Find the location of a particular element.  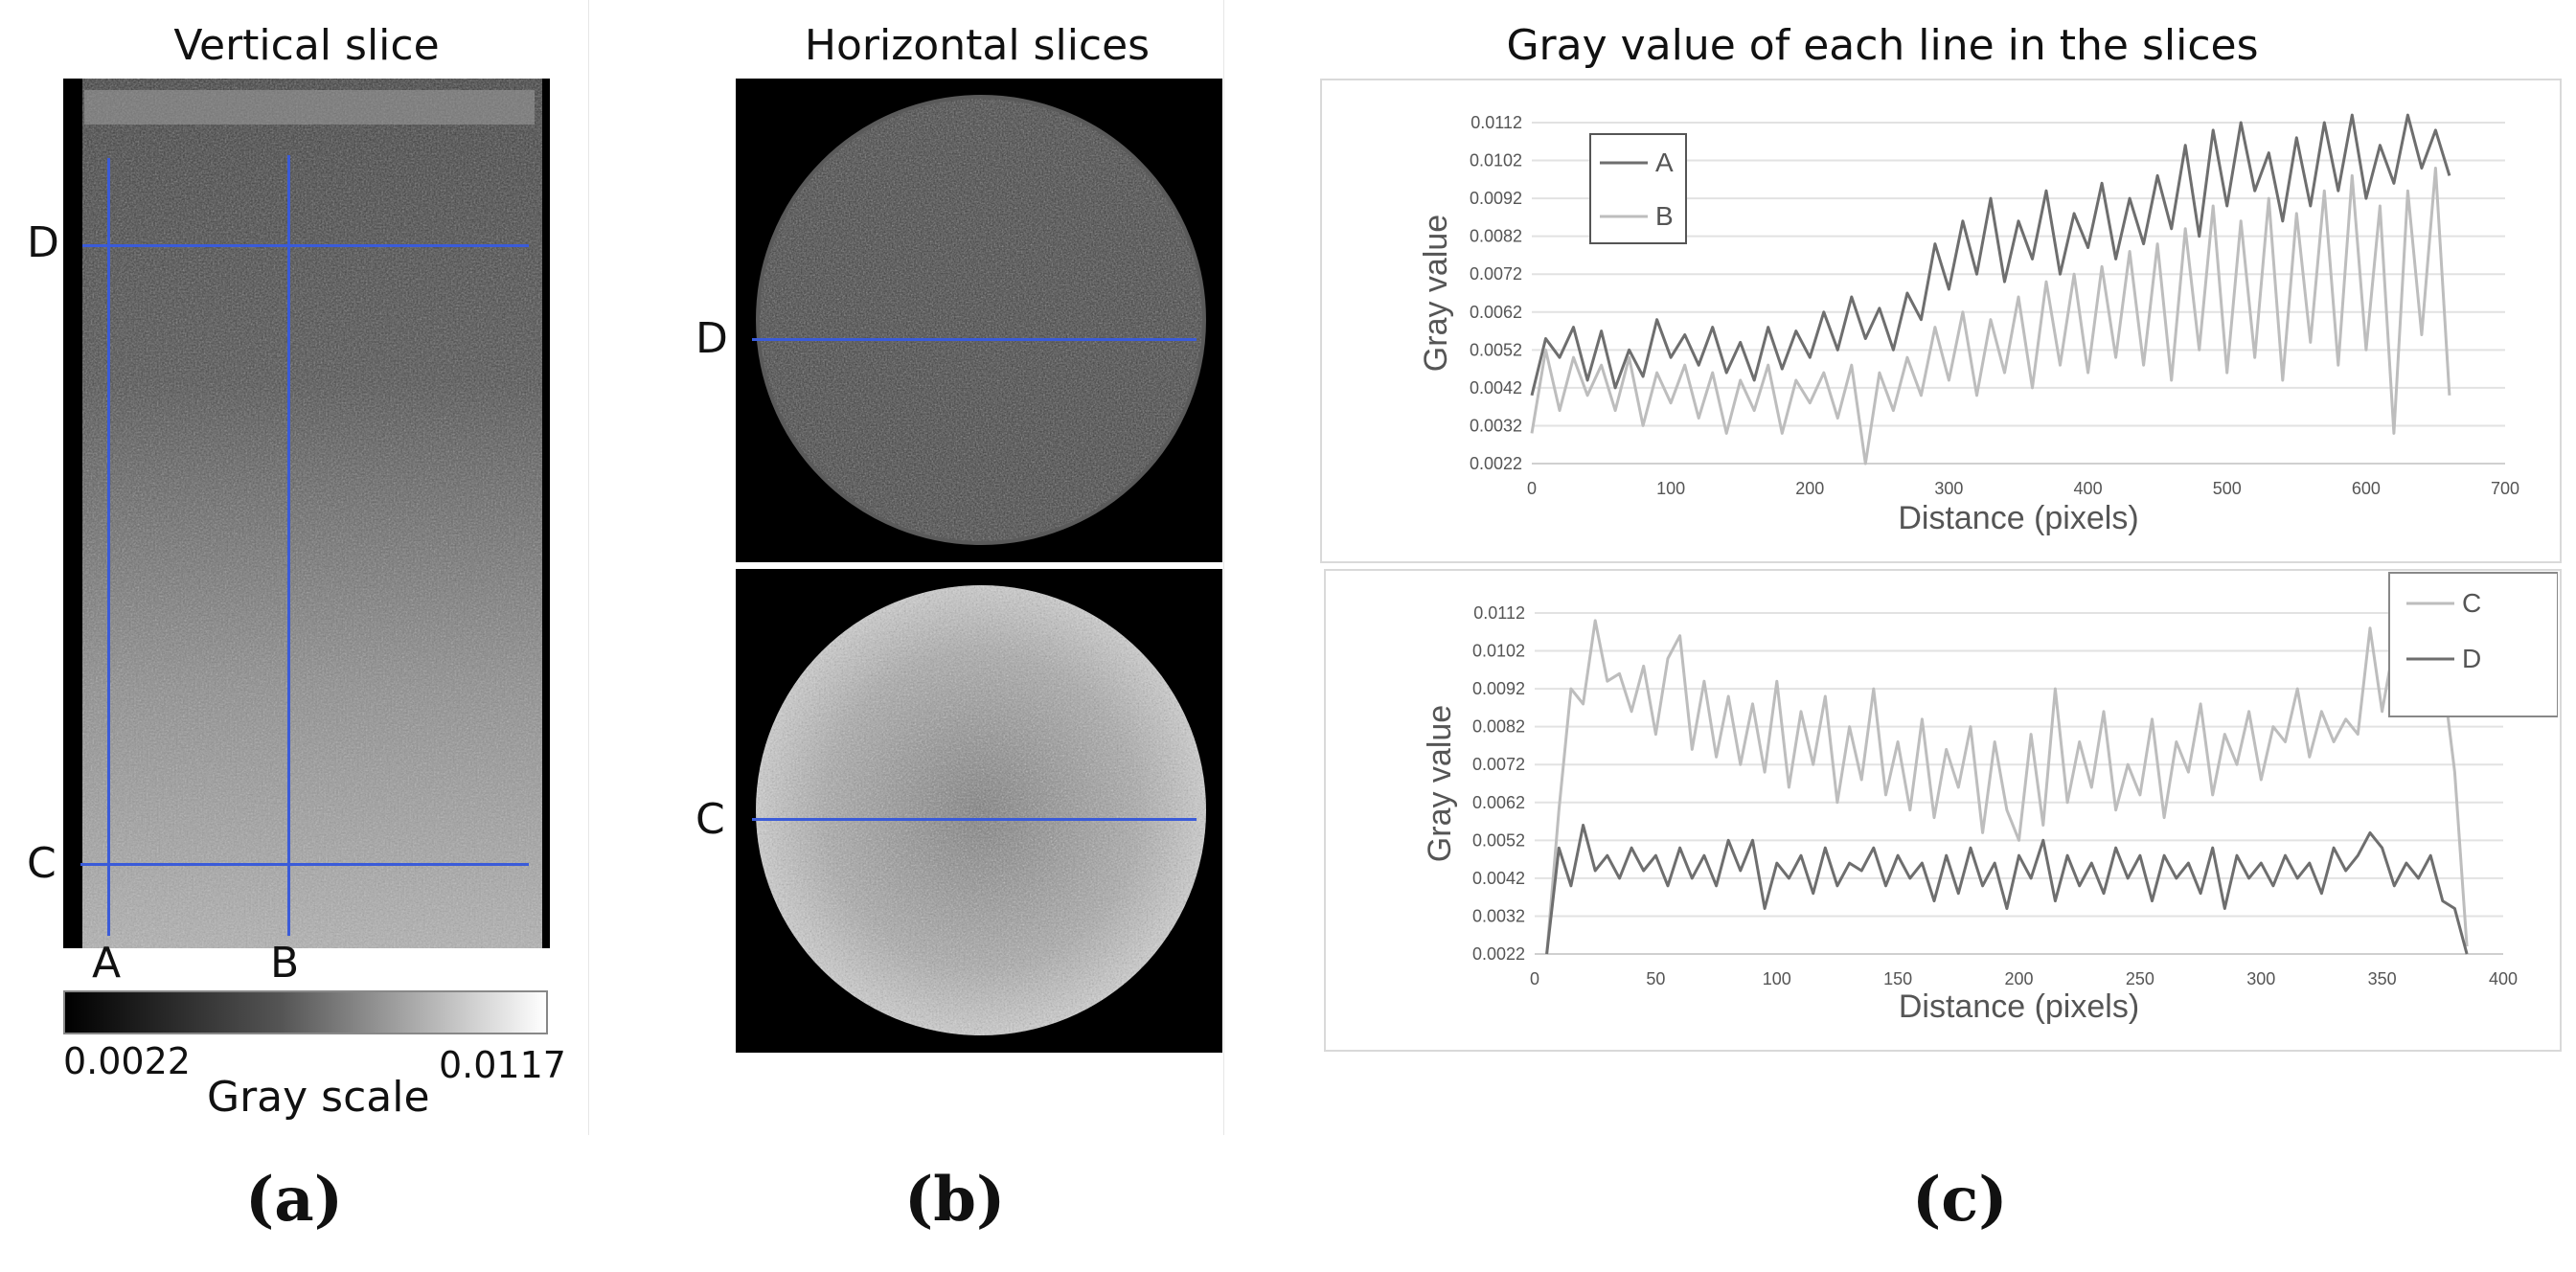

divider-b-c is located at coordinates (1223, 567).